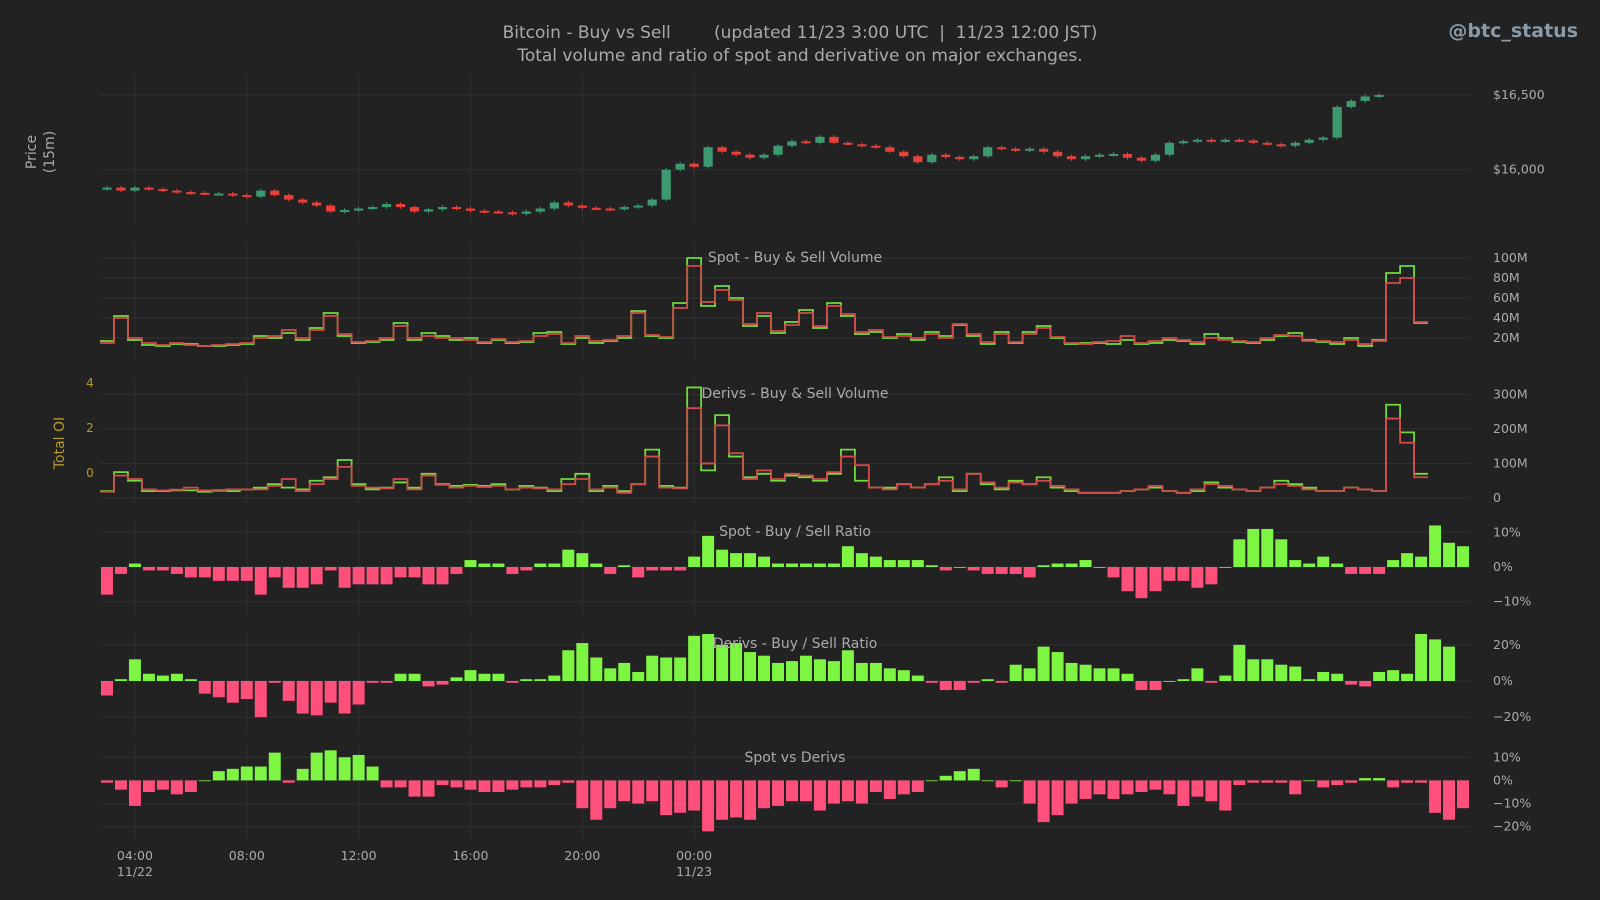 The image size is (1600, 900). I want to click on x-tick-label: 12:00, so click(359, 855).